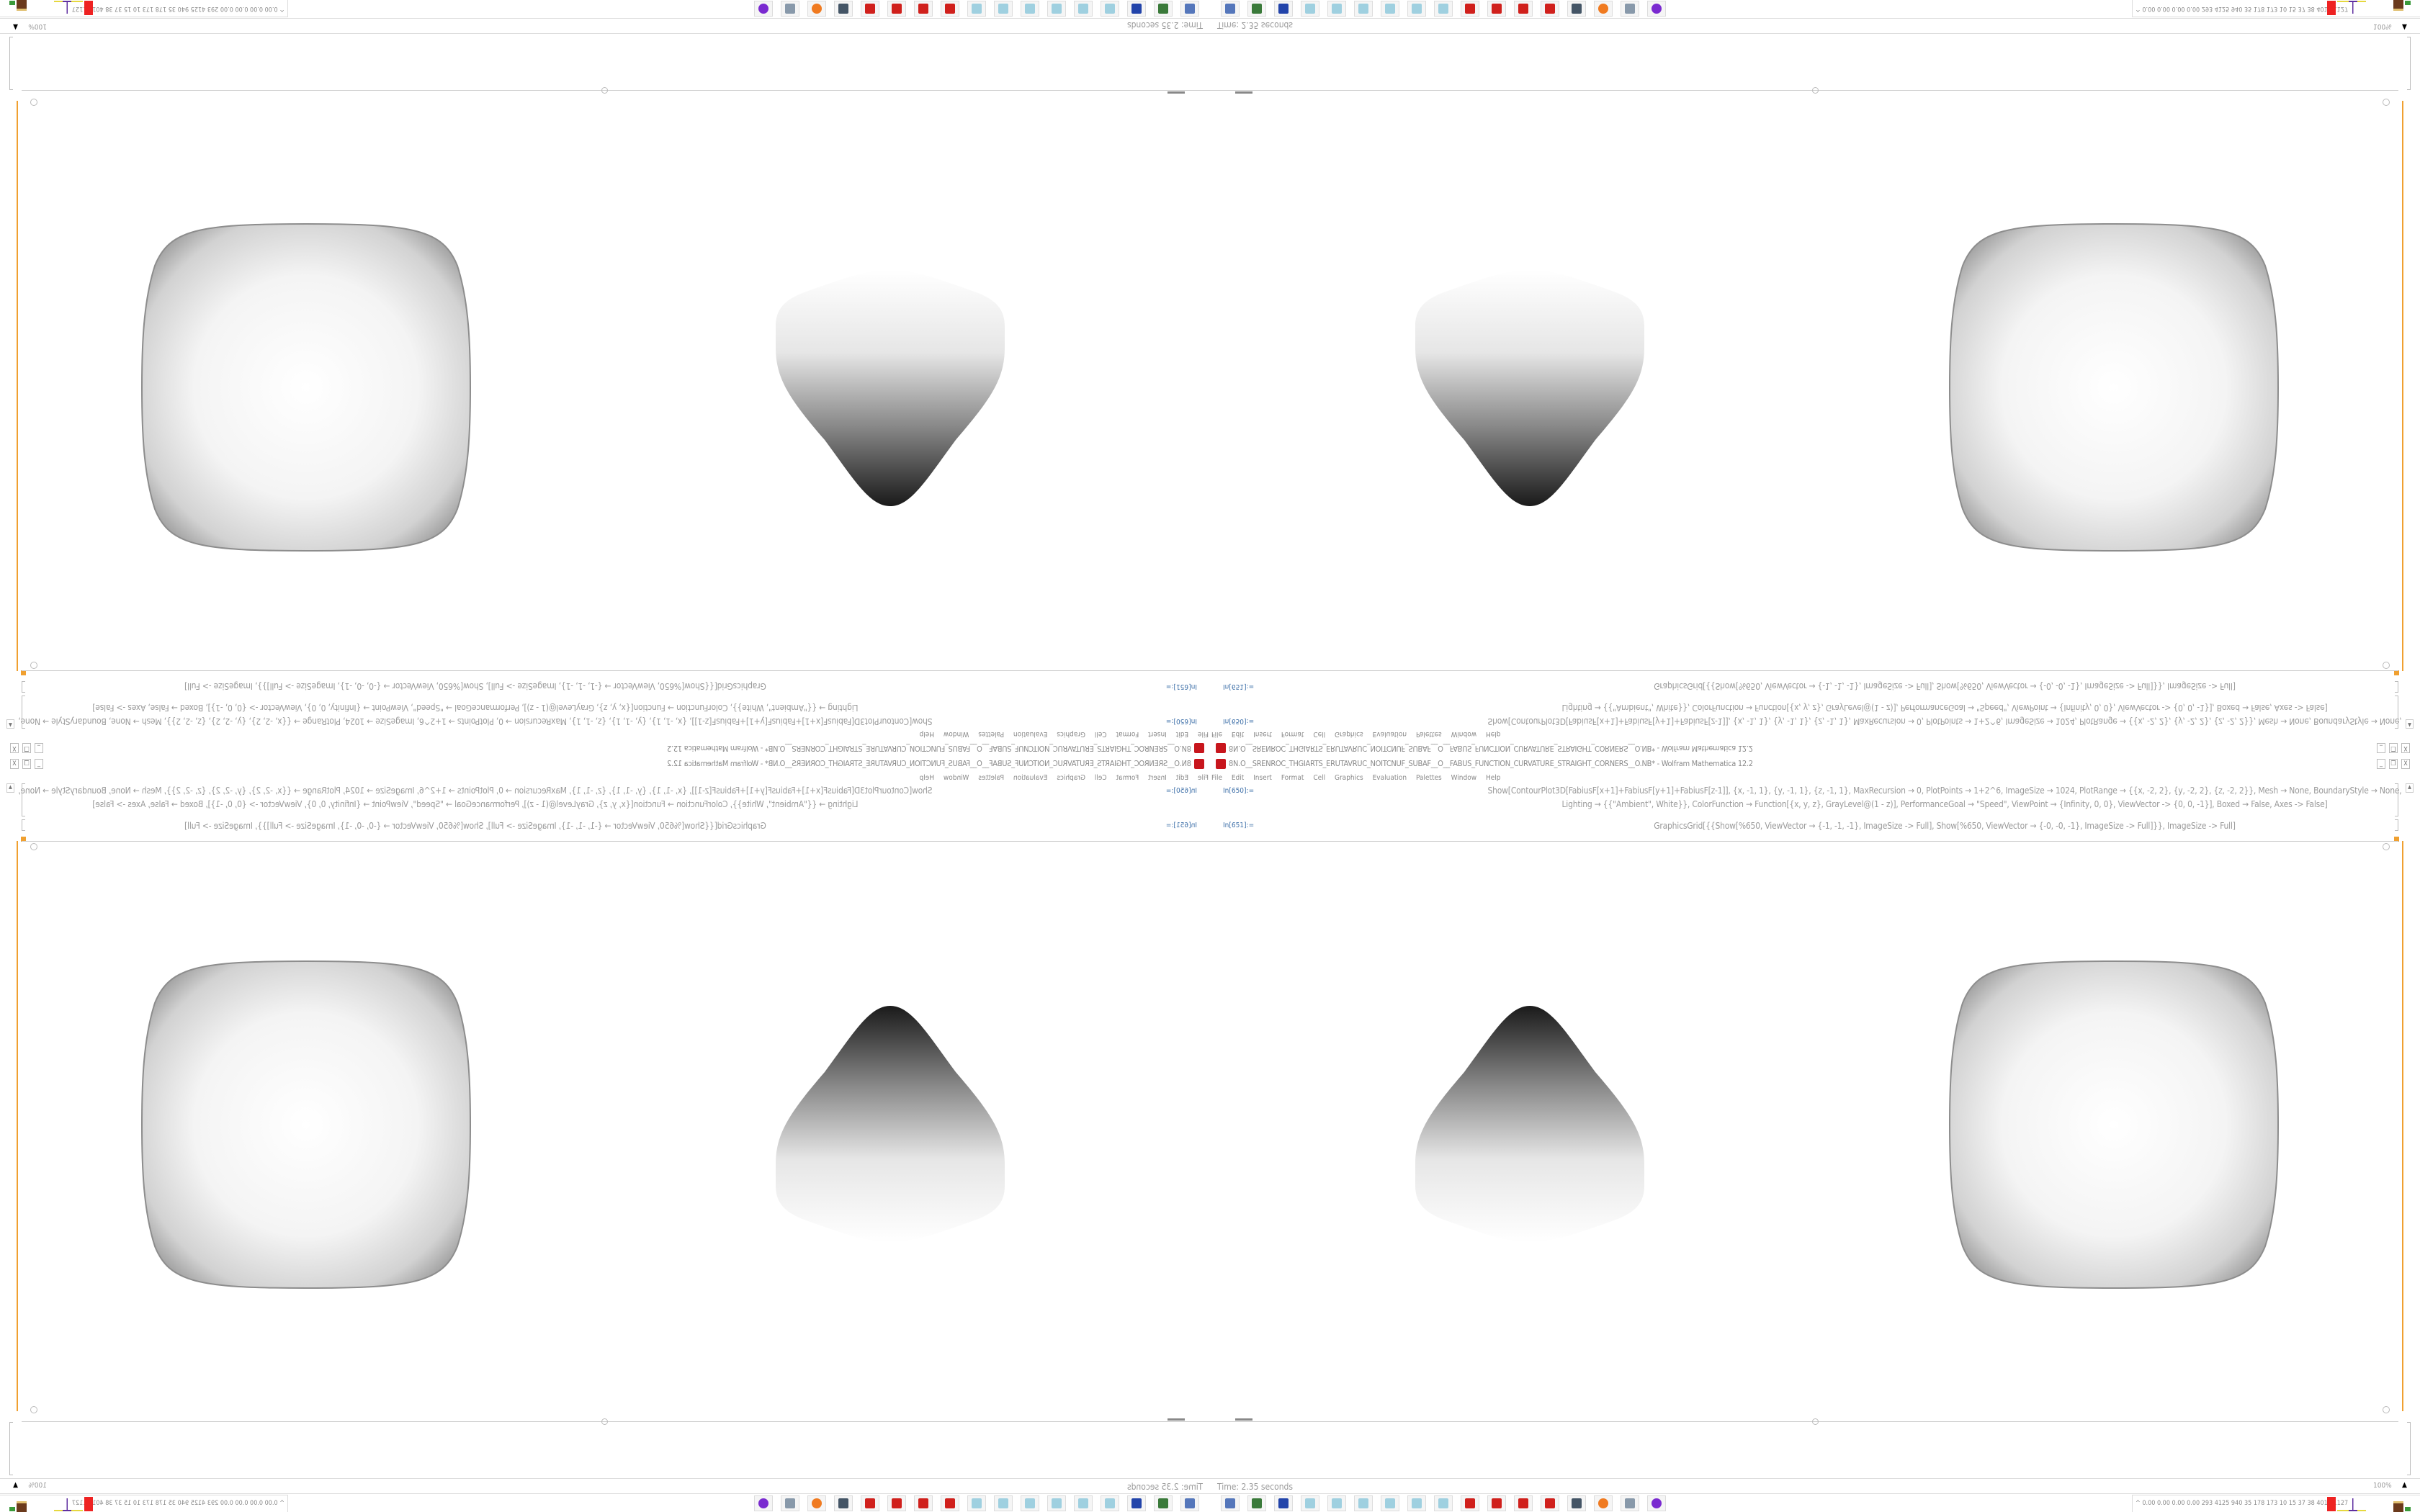 This screenshot has width=2420, height=1512. Describe the element at coordinates (1182, 734) in the screenshot. I see `menu-edit: Edit` at that location.